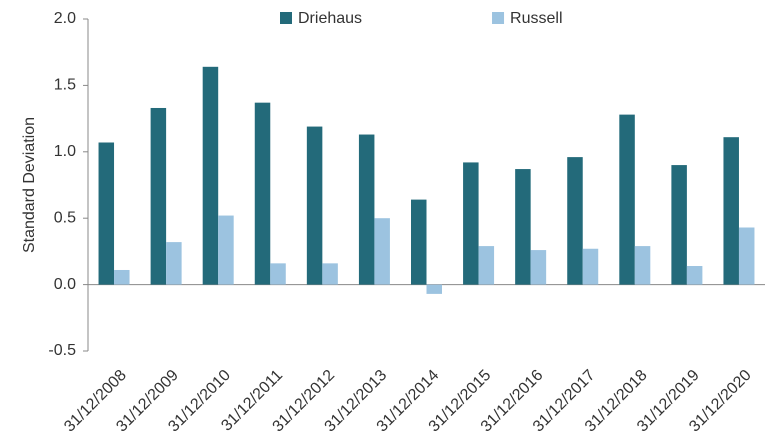 Image resolution: width=775 pixels, height=436 pixels. Describe the element at coordinates (65, 284) in the screenshot. I see `y-tick-label: 0.0` at that location.